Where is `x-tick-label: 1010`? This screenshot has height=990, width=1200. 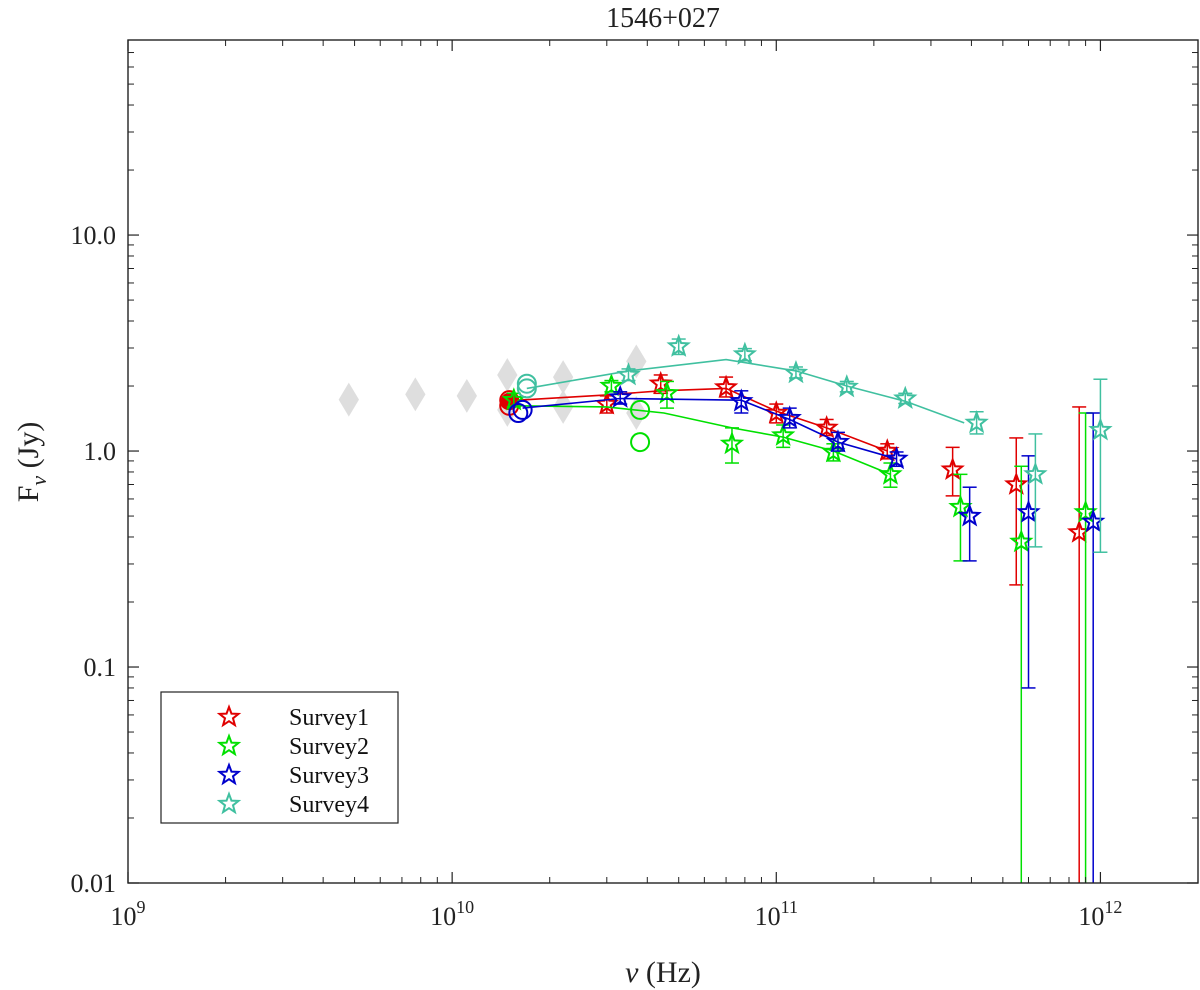 x-tick-label: 1010 is located at coordinates (452, 914).